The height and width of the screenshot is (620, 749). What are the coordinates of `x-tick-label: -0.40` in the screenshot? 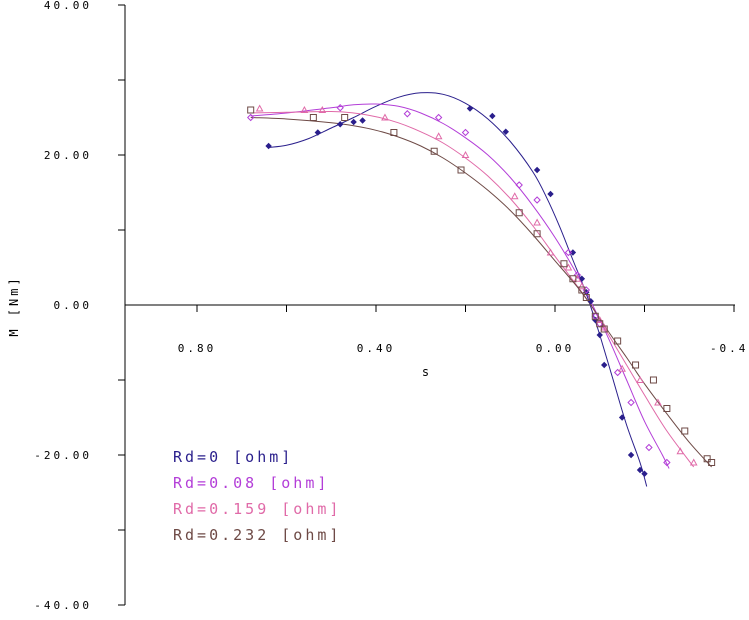 It's located at (729, 348).